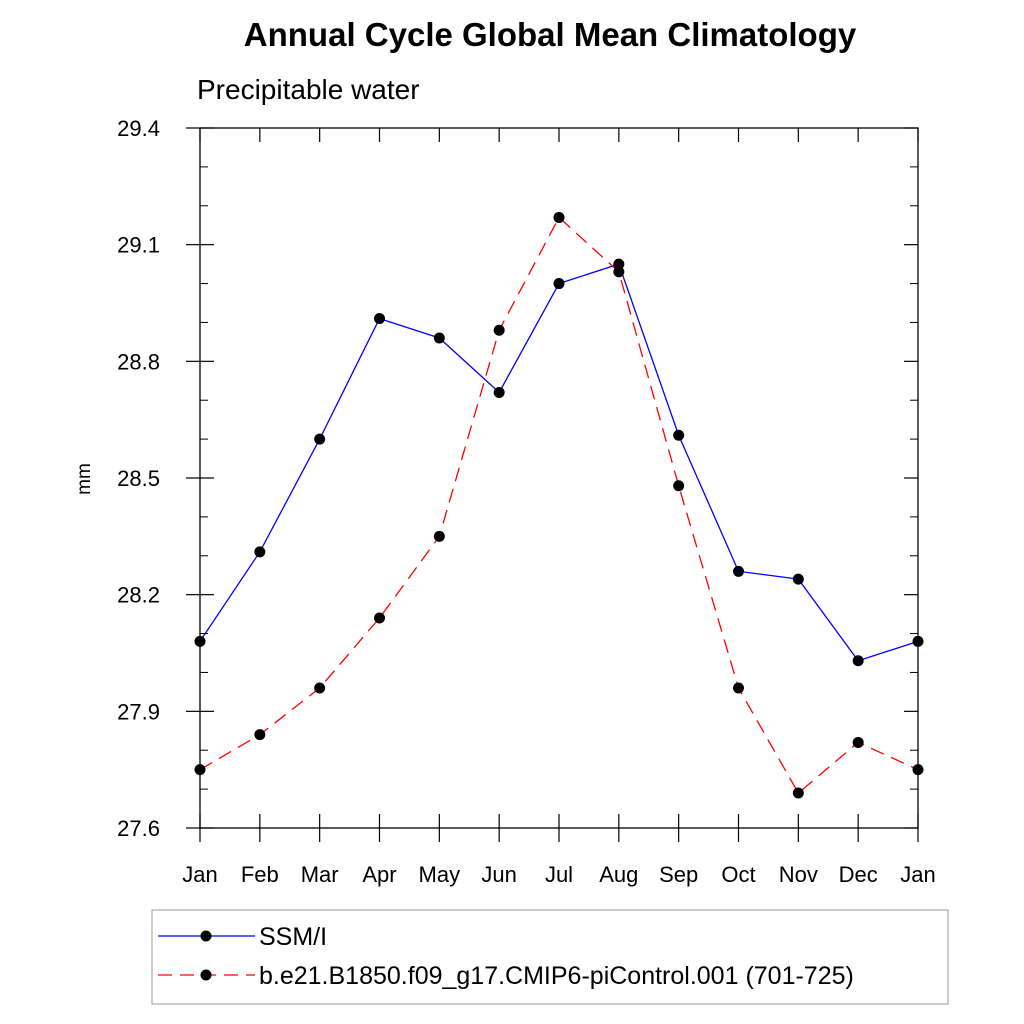 This screenshot has width=1024, height=1024. Describe the element at coordinates (678, 874) in the screenshot. I see `x-tick-label: Sep` at that location.